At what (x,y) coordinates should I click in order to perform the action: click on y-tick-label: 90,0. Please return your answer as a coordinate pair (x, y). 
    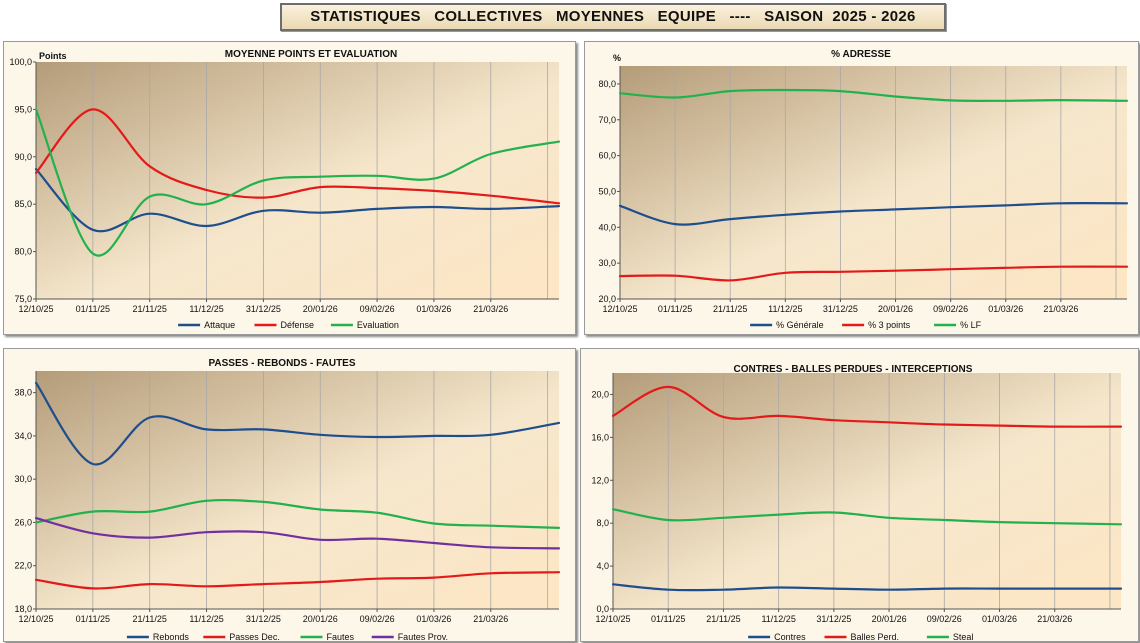
    Looking at the image, I should click on (23, 157).